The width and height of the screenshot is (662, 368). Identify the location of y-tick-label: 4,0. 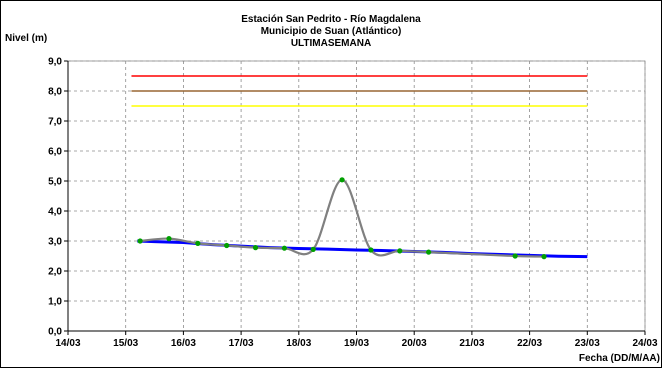
(55, 212).